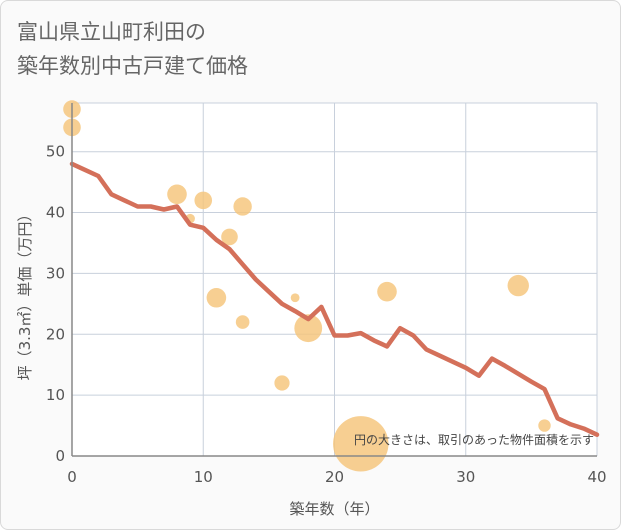  Describe the element at coordinates (465, 477) in the screenshot. I see `x-tick-label: 30` at that location.